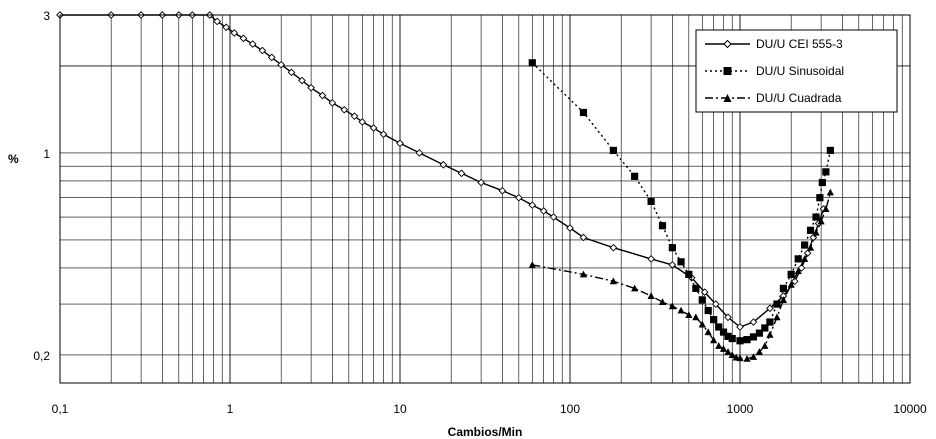 Image resolution: width=936 pixels, height=439 pixels. I want to click on legend-marker-sinusoidal, so click(727, 71).